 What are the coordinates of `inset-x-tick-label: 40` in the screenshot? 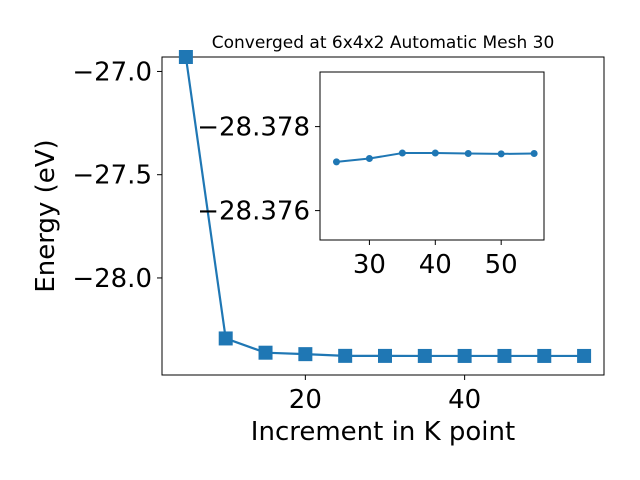 It's located at (435, 265).